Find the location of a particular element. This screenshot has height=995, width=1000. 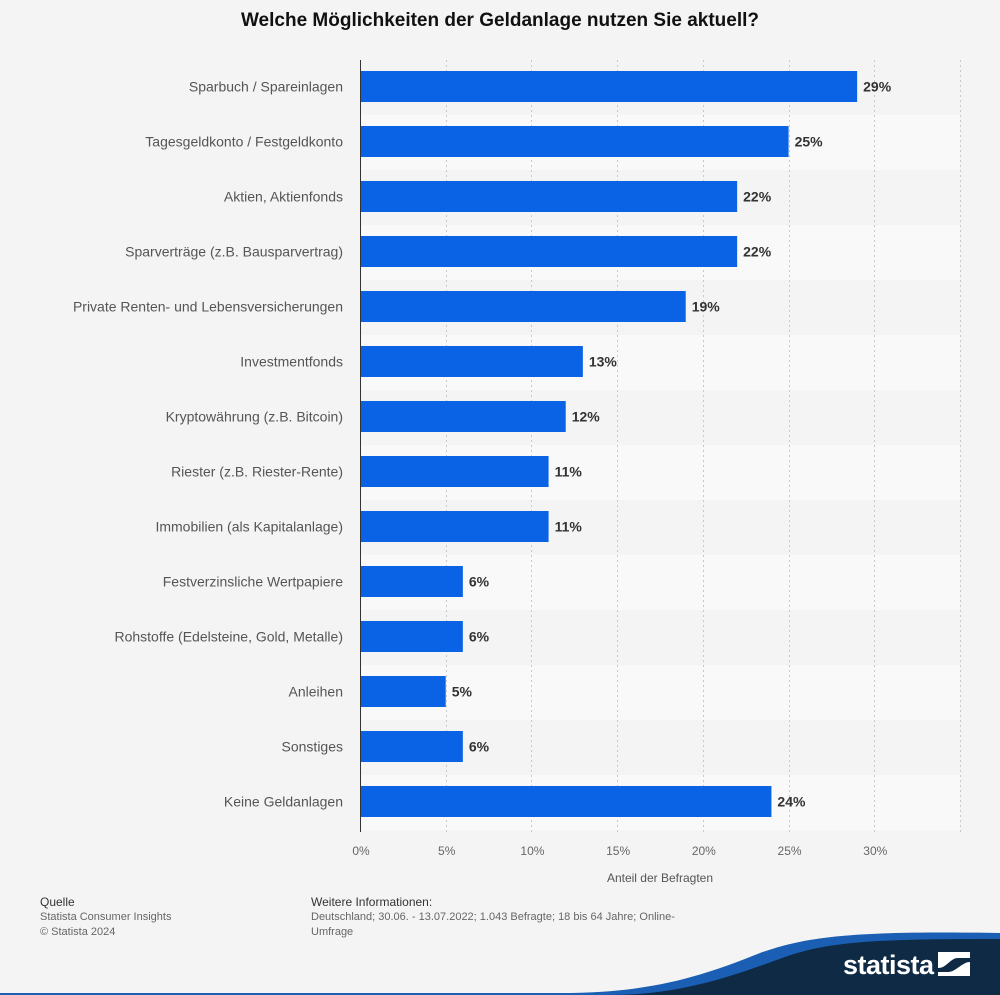

category-label: Sonstiges is located at coordinates (312, 747).